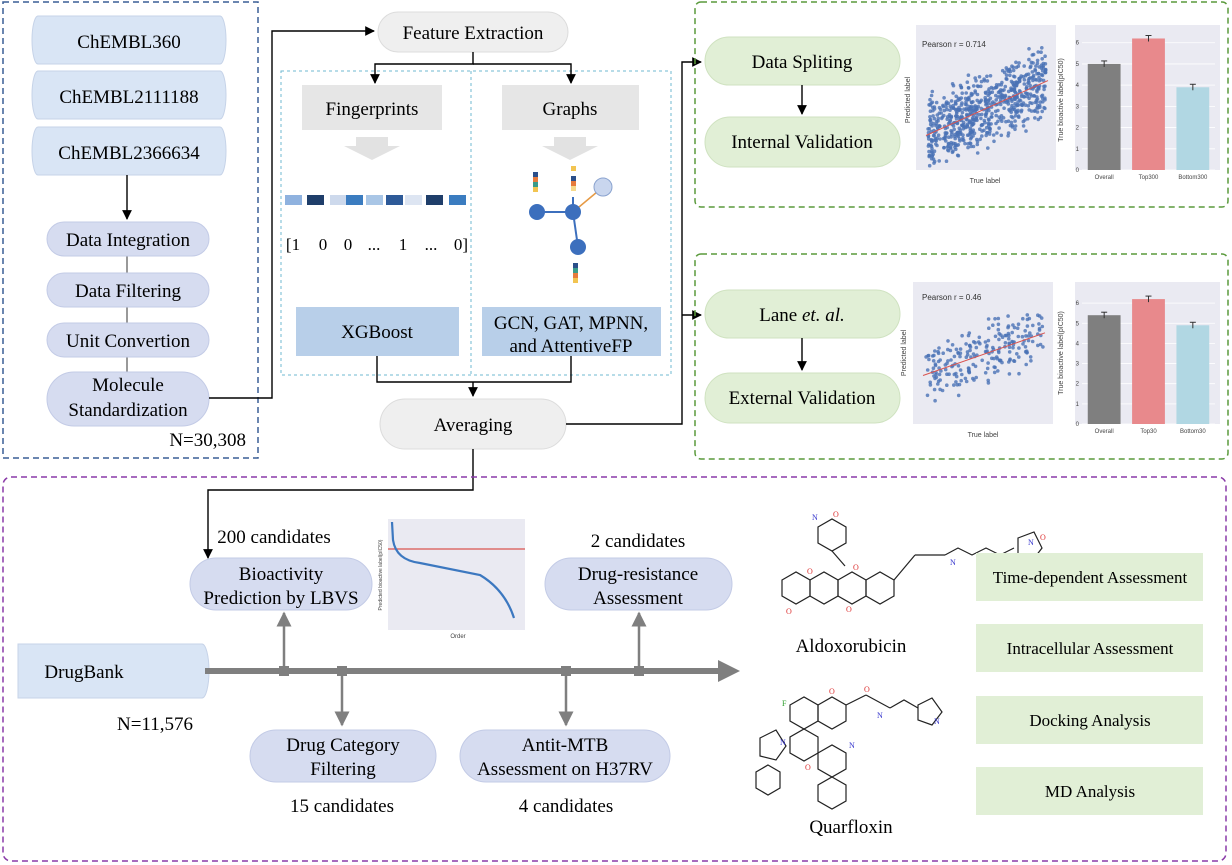  I want to click on tick-label: 0, so click(1078, 425).